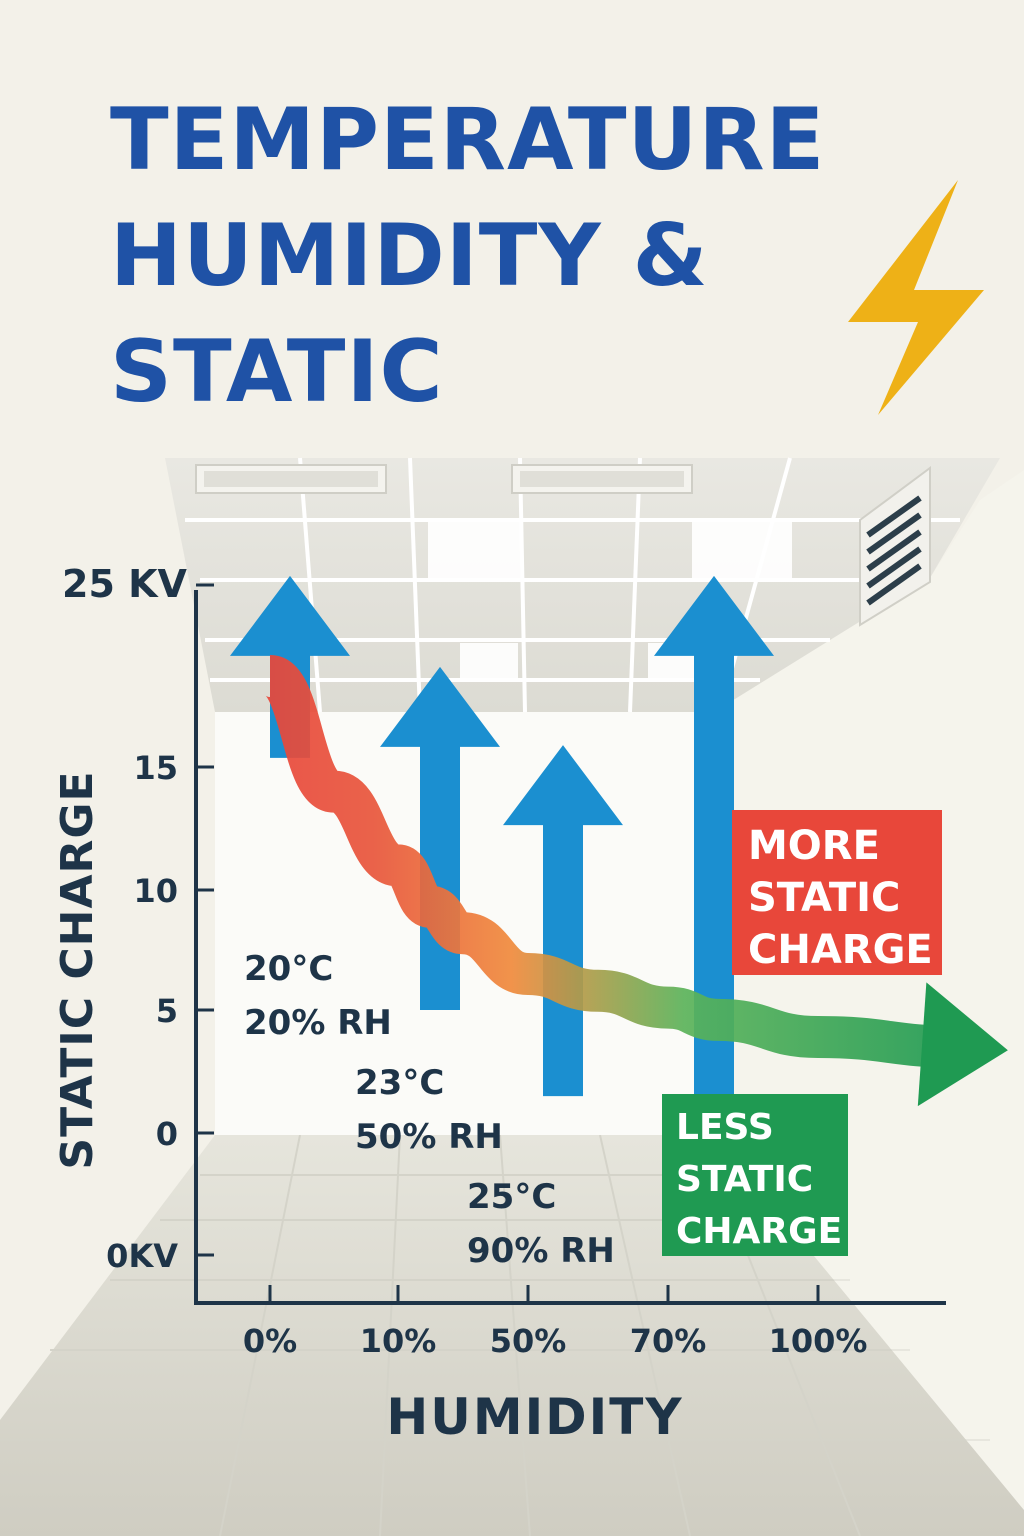 The image size is (1024, 1536). I want to click on annotation-line: 20°C, so click(289, 969).